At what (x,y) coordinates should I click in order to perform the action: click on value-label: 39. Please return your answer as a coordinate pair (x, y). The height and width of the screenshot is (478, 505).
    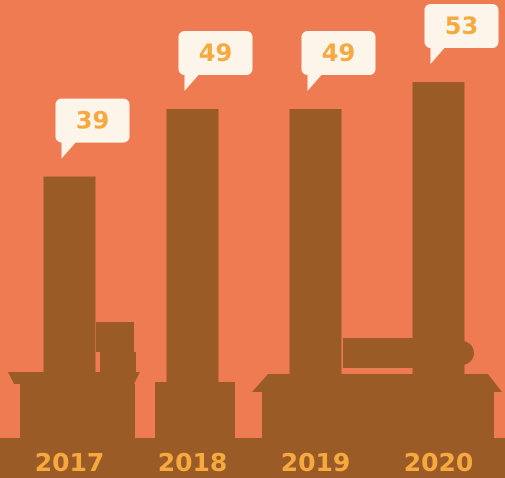
    Looking at the image, I should click on (92, 121).